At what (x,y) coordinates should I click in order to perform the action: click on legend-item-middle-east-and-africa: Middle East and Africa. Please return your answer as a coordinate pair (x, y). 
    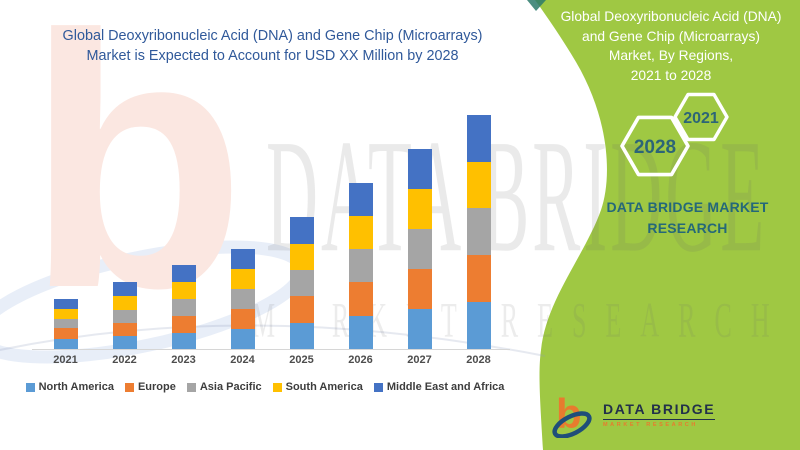
    Looking at the image, I should click on (439, 387).